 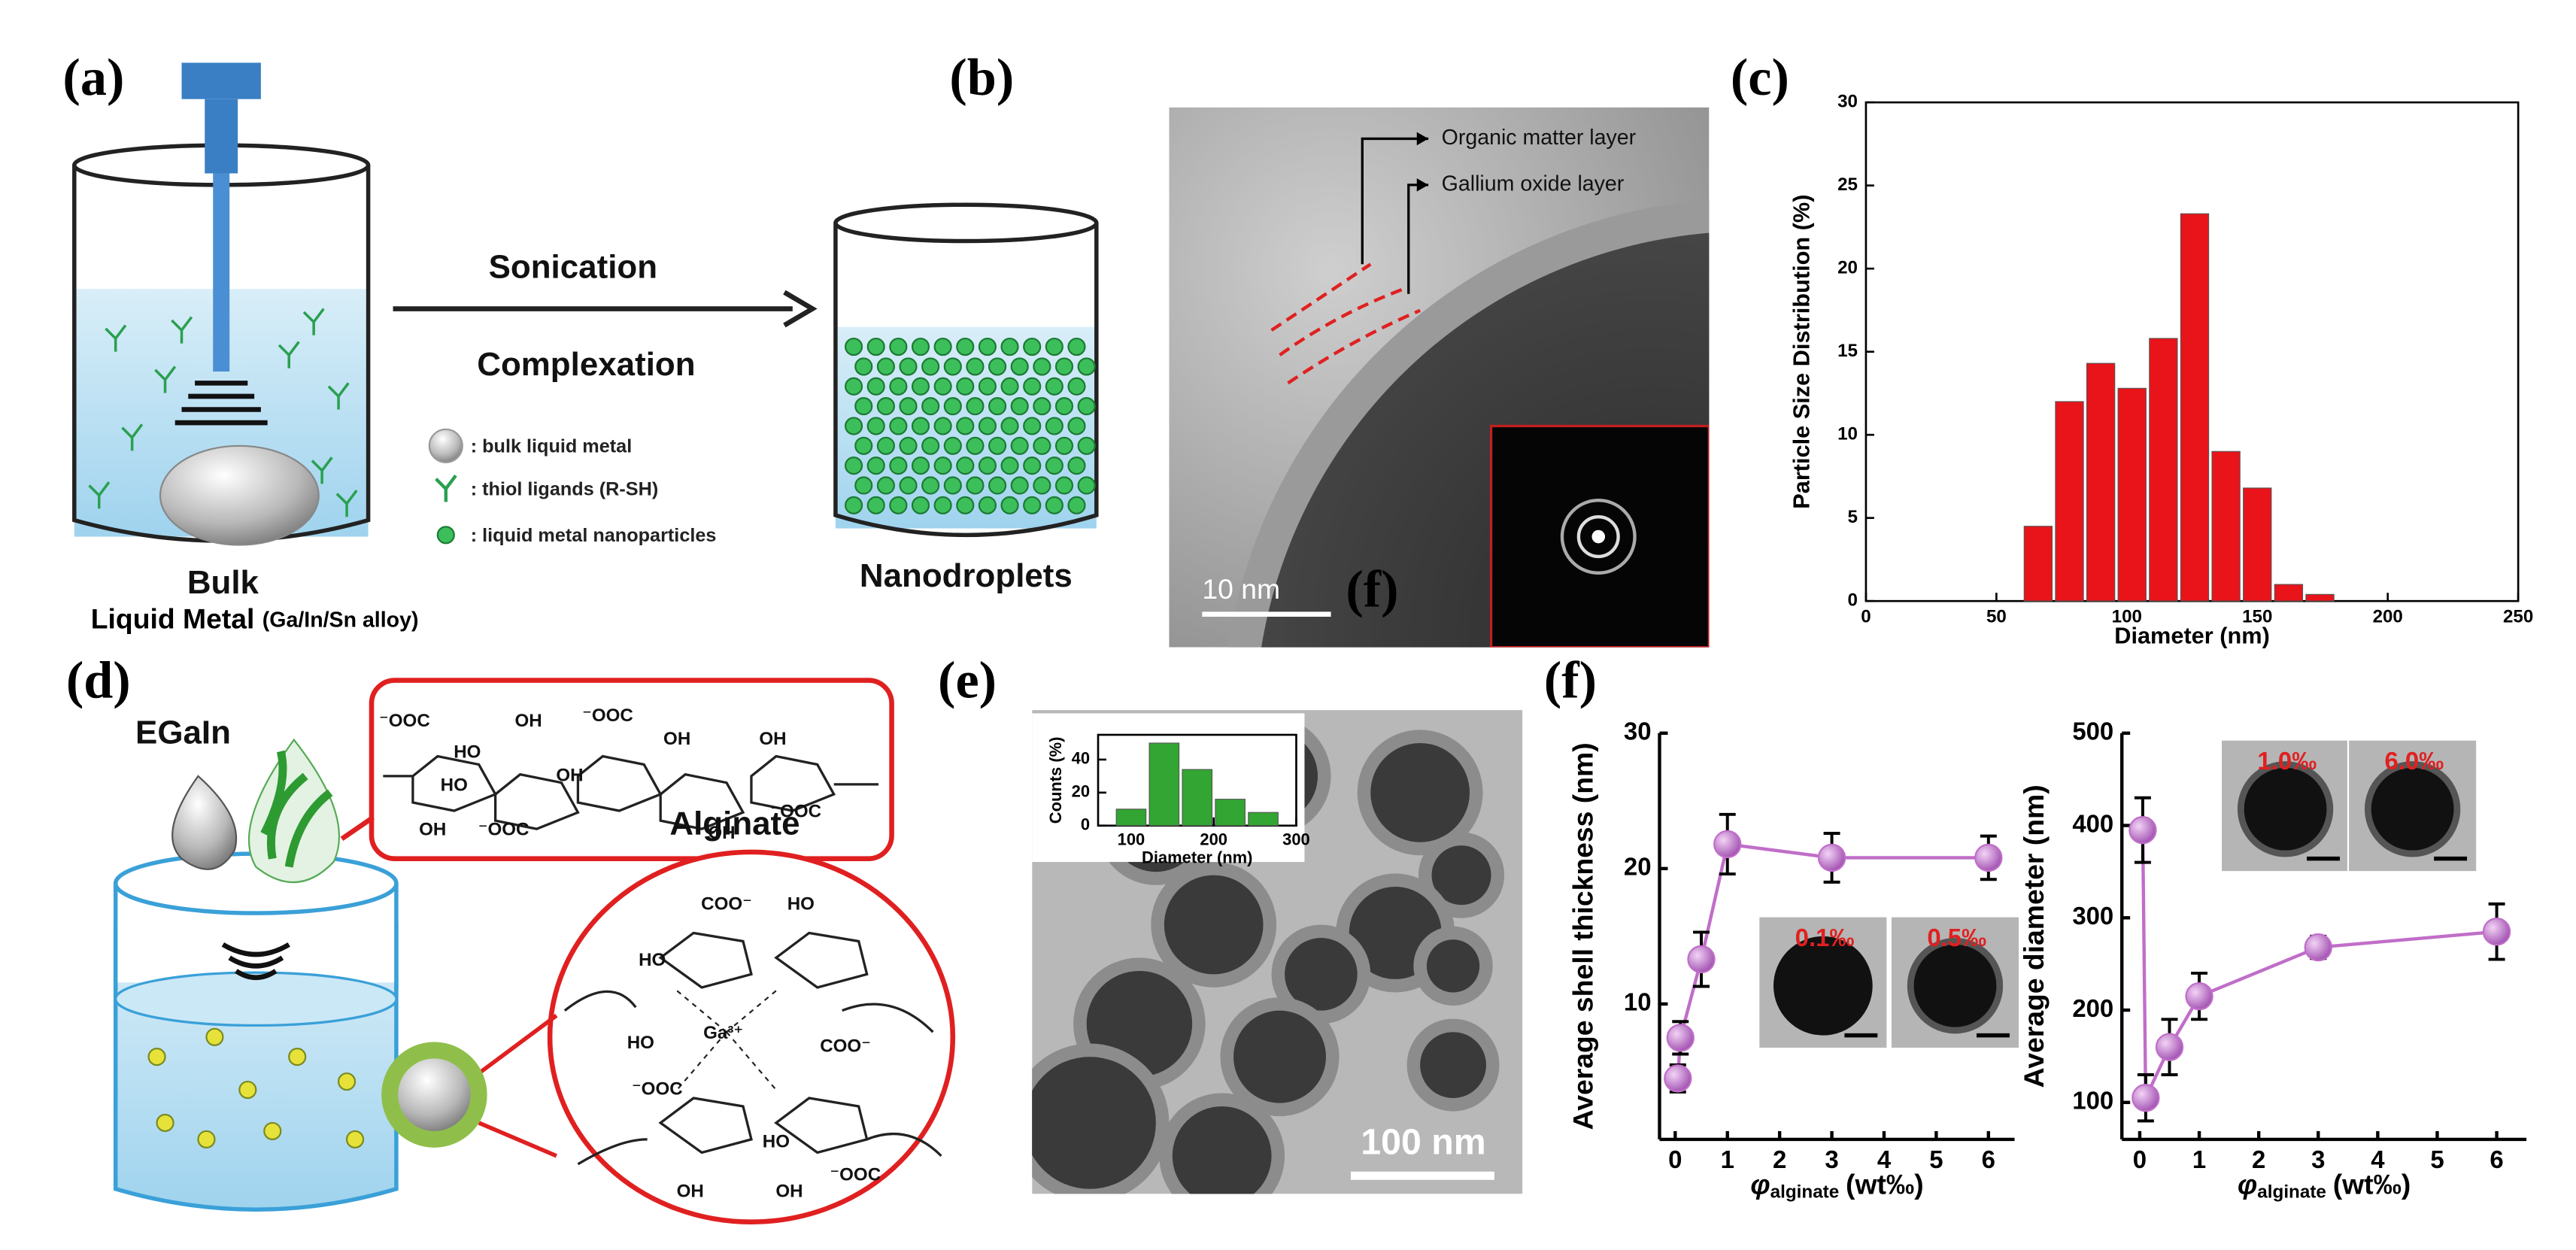 I want to click on annotation: Gallium oxide layer, so click(x=1533, y=183).